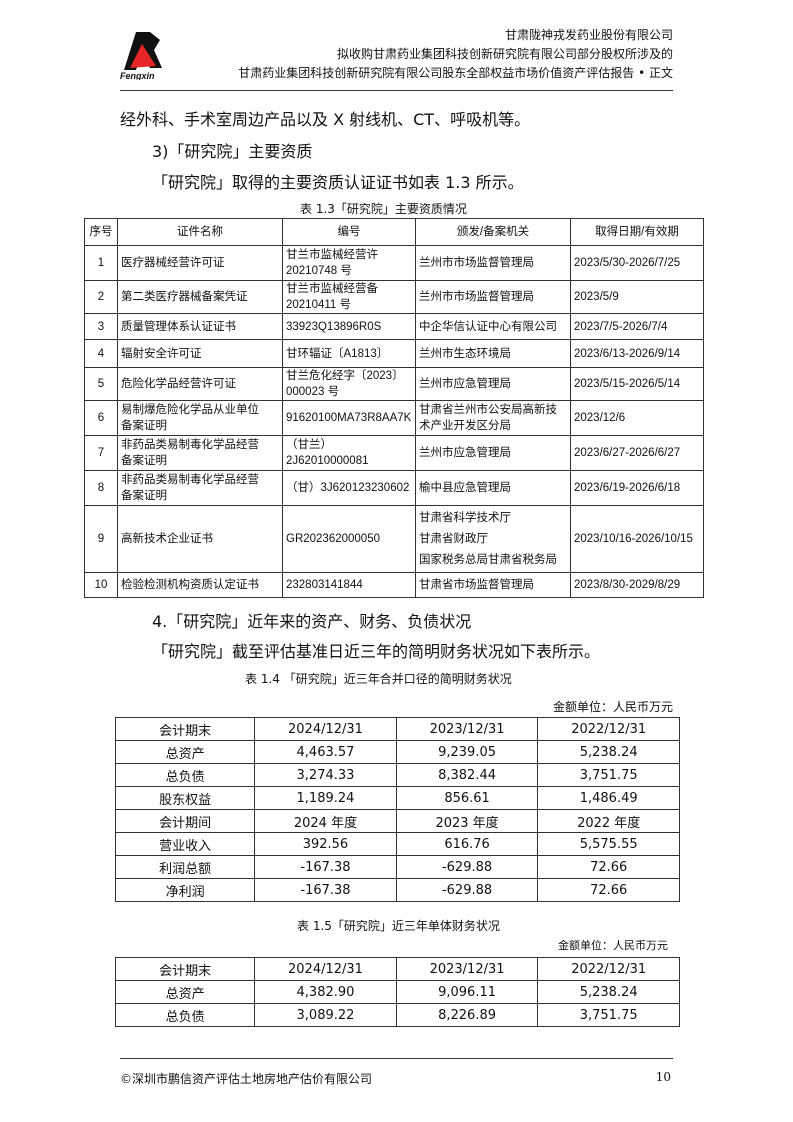  What do you see at coordinates (378, 679) in the screenshot?
I see `table-caption: 表 1.4 「研究院」近三年合并口径的简明财务状况` at bounding box center [378, 679].